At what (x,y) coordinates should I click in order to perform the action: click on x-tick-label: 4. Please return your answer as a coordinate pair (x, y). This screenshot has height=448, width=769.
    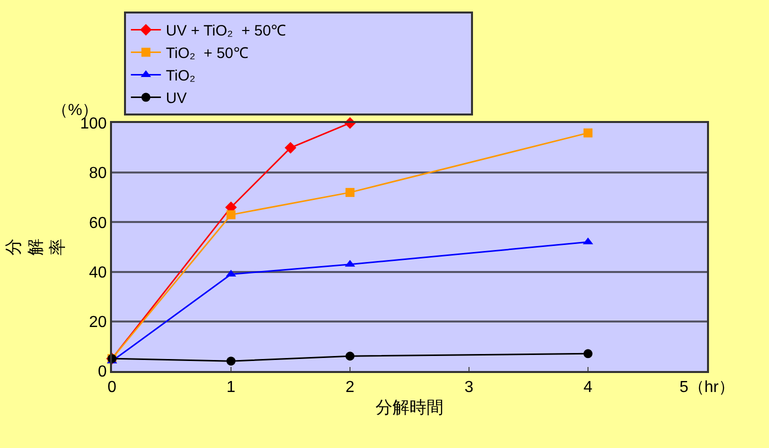
    Looking at the image, I should click on (588, 387).